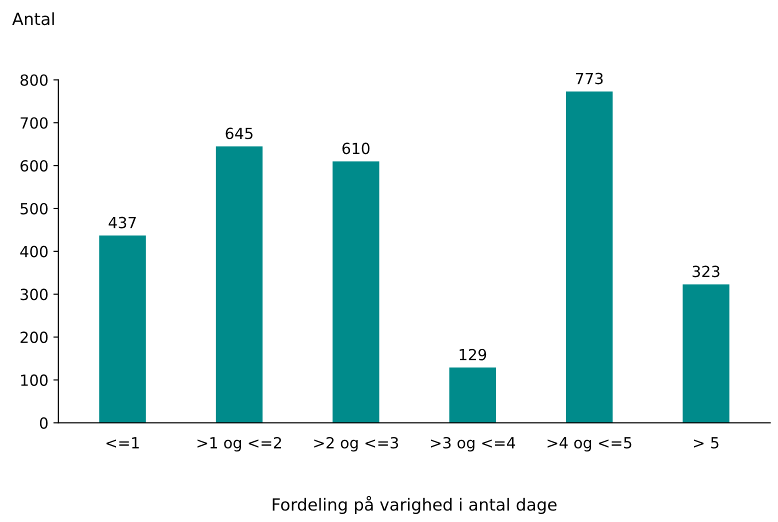 This screenshot has height=522, width=778. Describe the element at coordinates (239, 134) in the screenshot. I see `data-label: 645` at that location.